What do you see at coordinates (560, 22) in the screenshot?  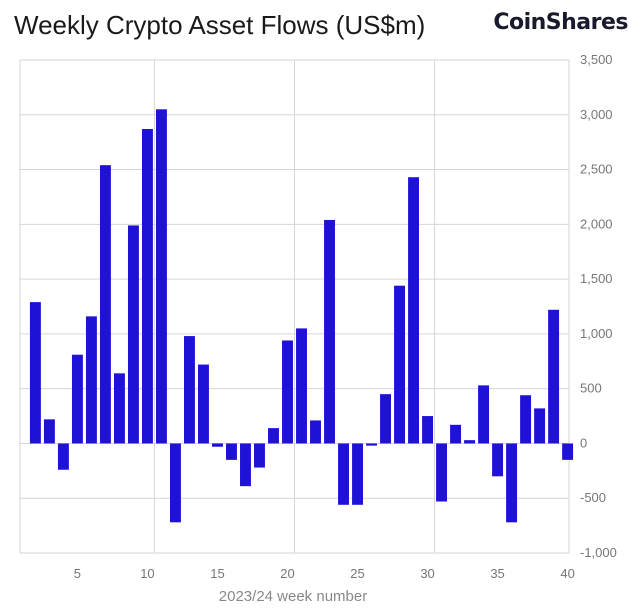 I see `brand-logo: CoinShares` at bounding box center [560, 22].